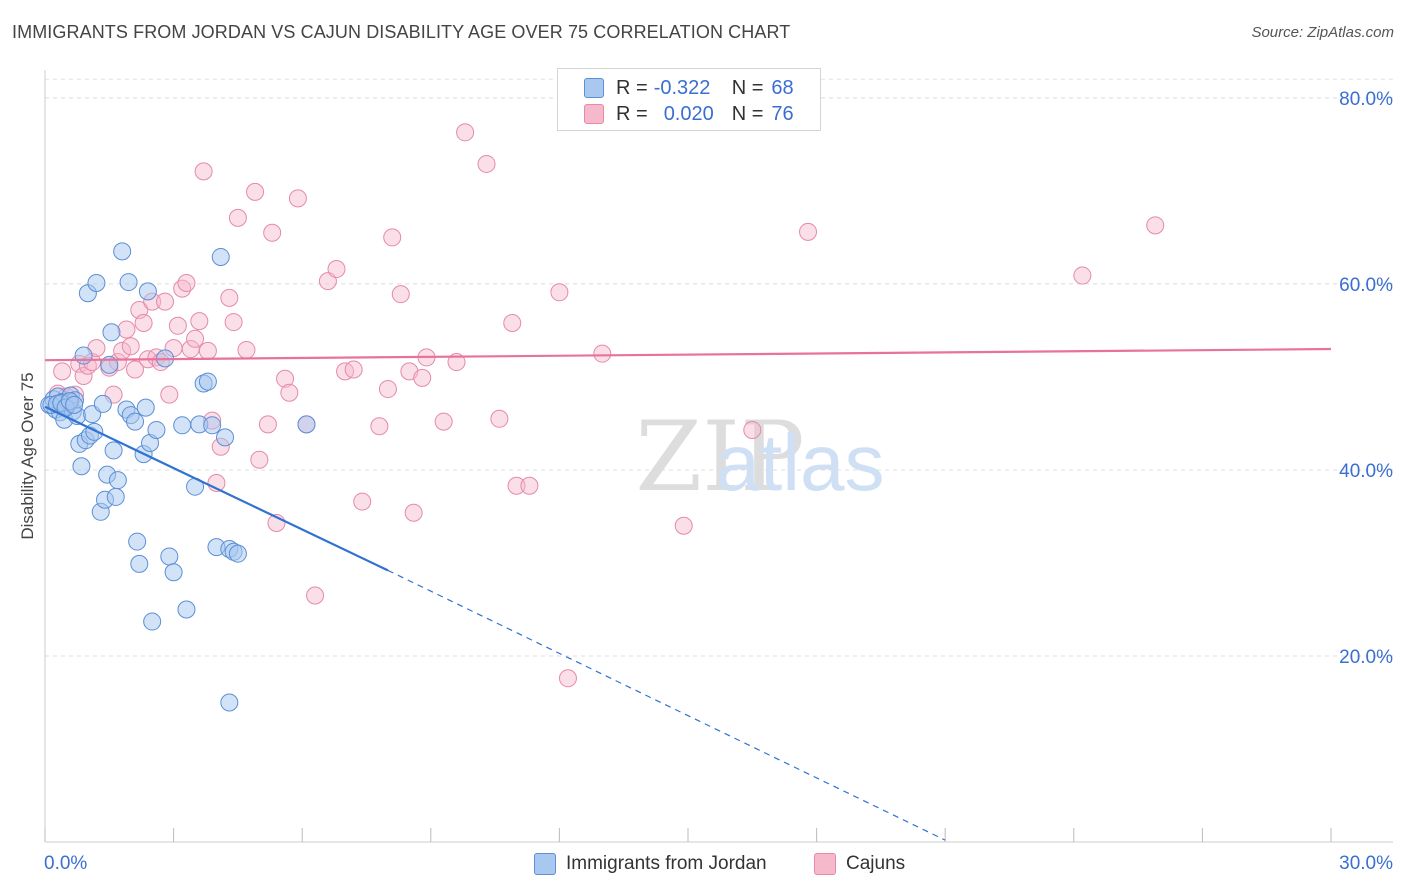  What do you see at coordinates (666, 705) in the screenshot?
I see `jordan-trend-extension` at bounding box center [666, 705].